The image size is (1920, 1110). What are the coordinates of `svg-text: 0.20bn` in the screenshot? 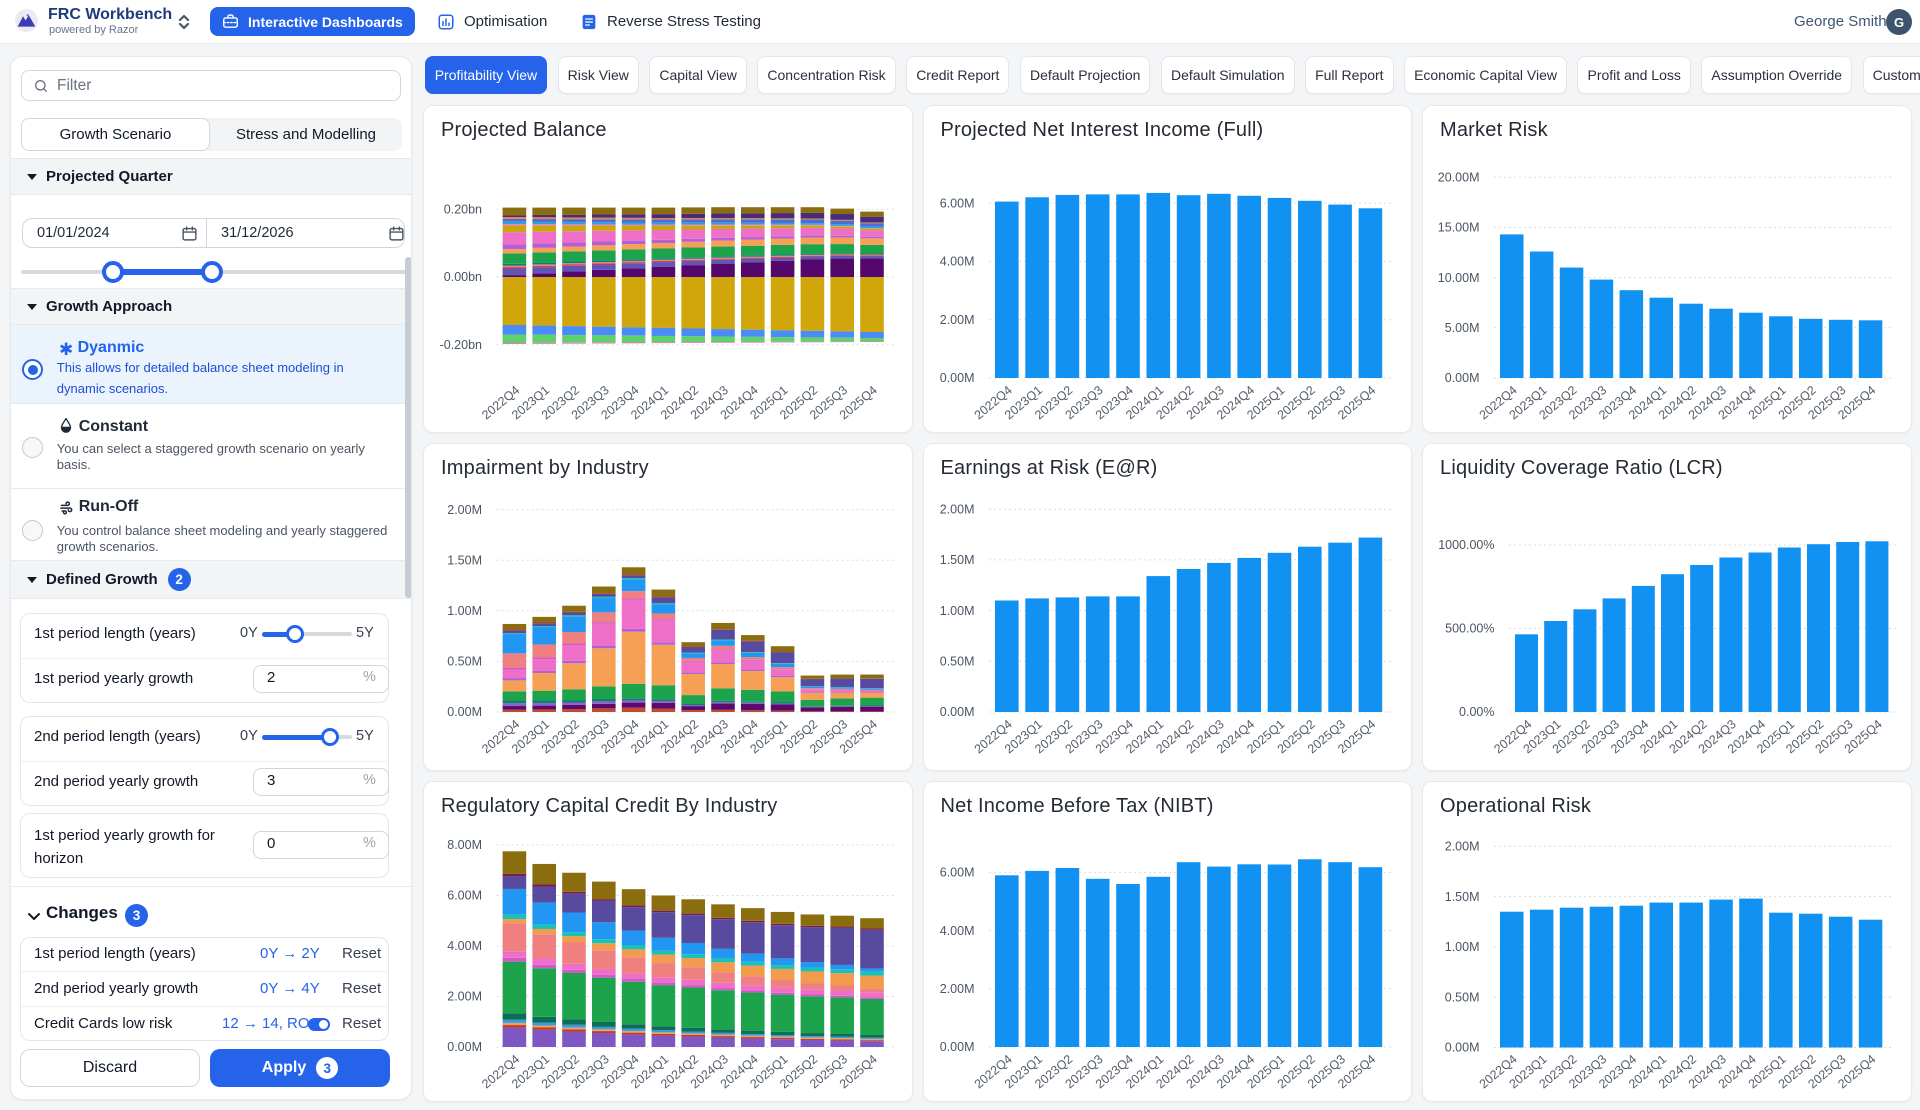 It's located at (463, 210).